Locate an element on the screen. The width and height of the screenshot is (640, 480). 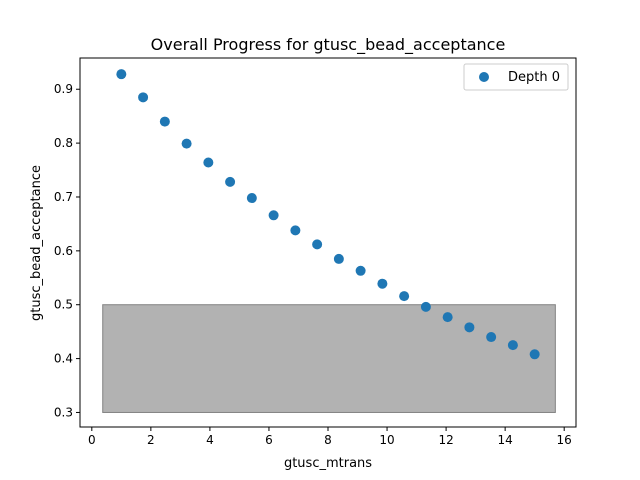
x-tick-label: 6 is located at coordinates (269, 440).